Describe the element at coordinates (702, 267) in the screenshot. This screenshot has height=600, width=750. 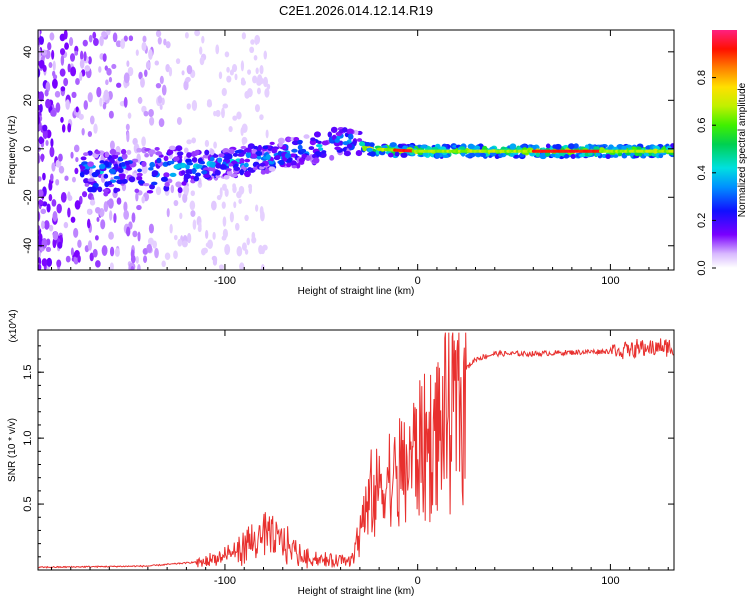
I see `colorbar-tick-label: 0.0` at that location.